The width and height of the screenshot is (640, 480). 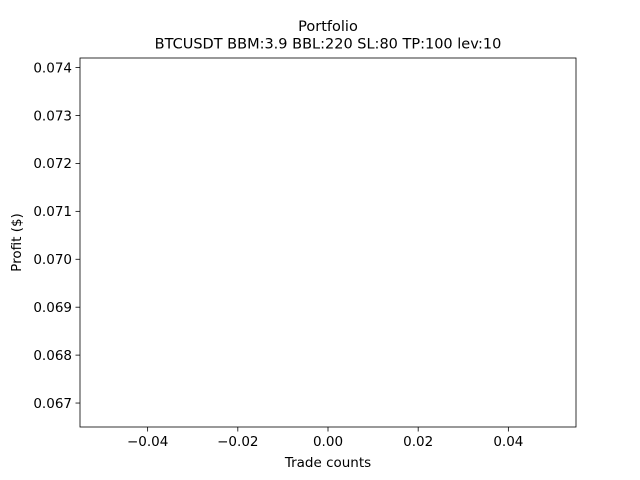 I want to click on y-tick-label: 0.070, so click(x=52, y=260).